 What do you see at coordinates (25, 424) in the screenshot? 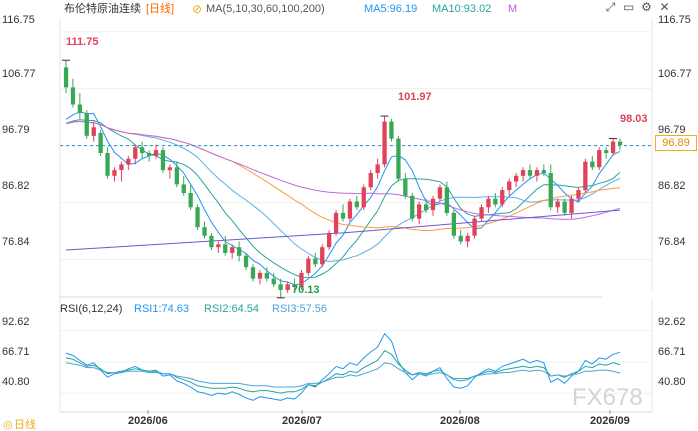
I see `svg-text: 日线` at bounding box center [25, 424].